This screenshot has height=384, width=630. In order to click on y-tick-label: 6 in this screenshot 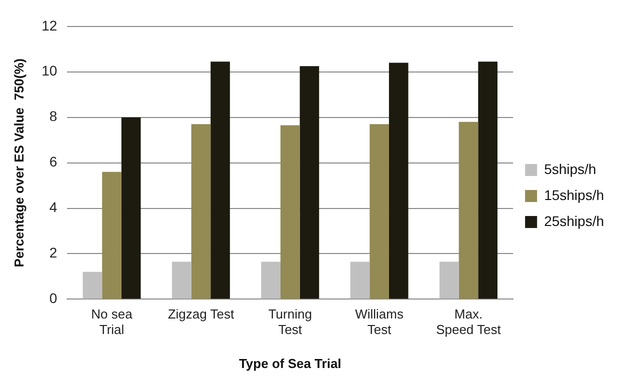, I will do `click(53, 162)`.